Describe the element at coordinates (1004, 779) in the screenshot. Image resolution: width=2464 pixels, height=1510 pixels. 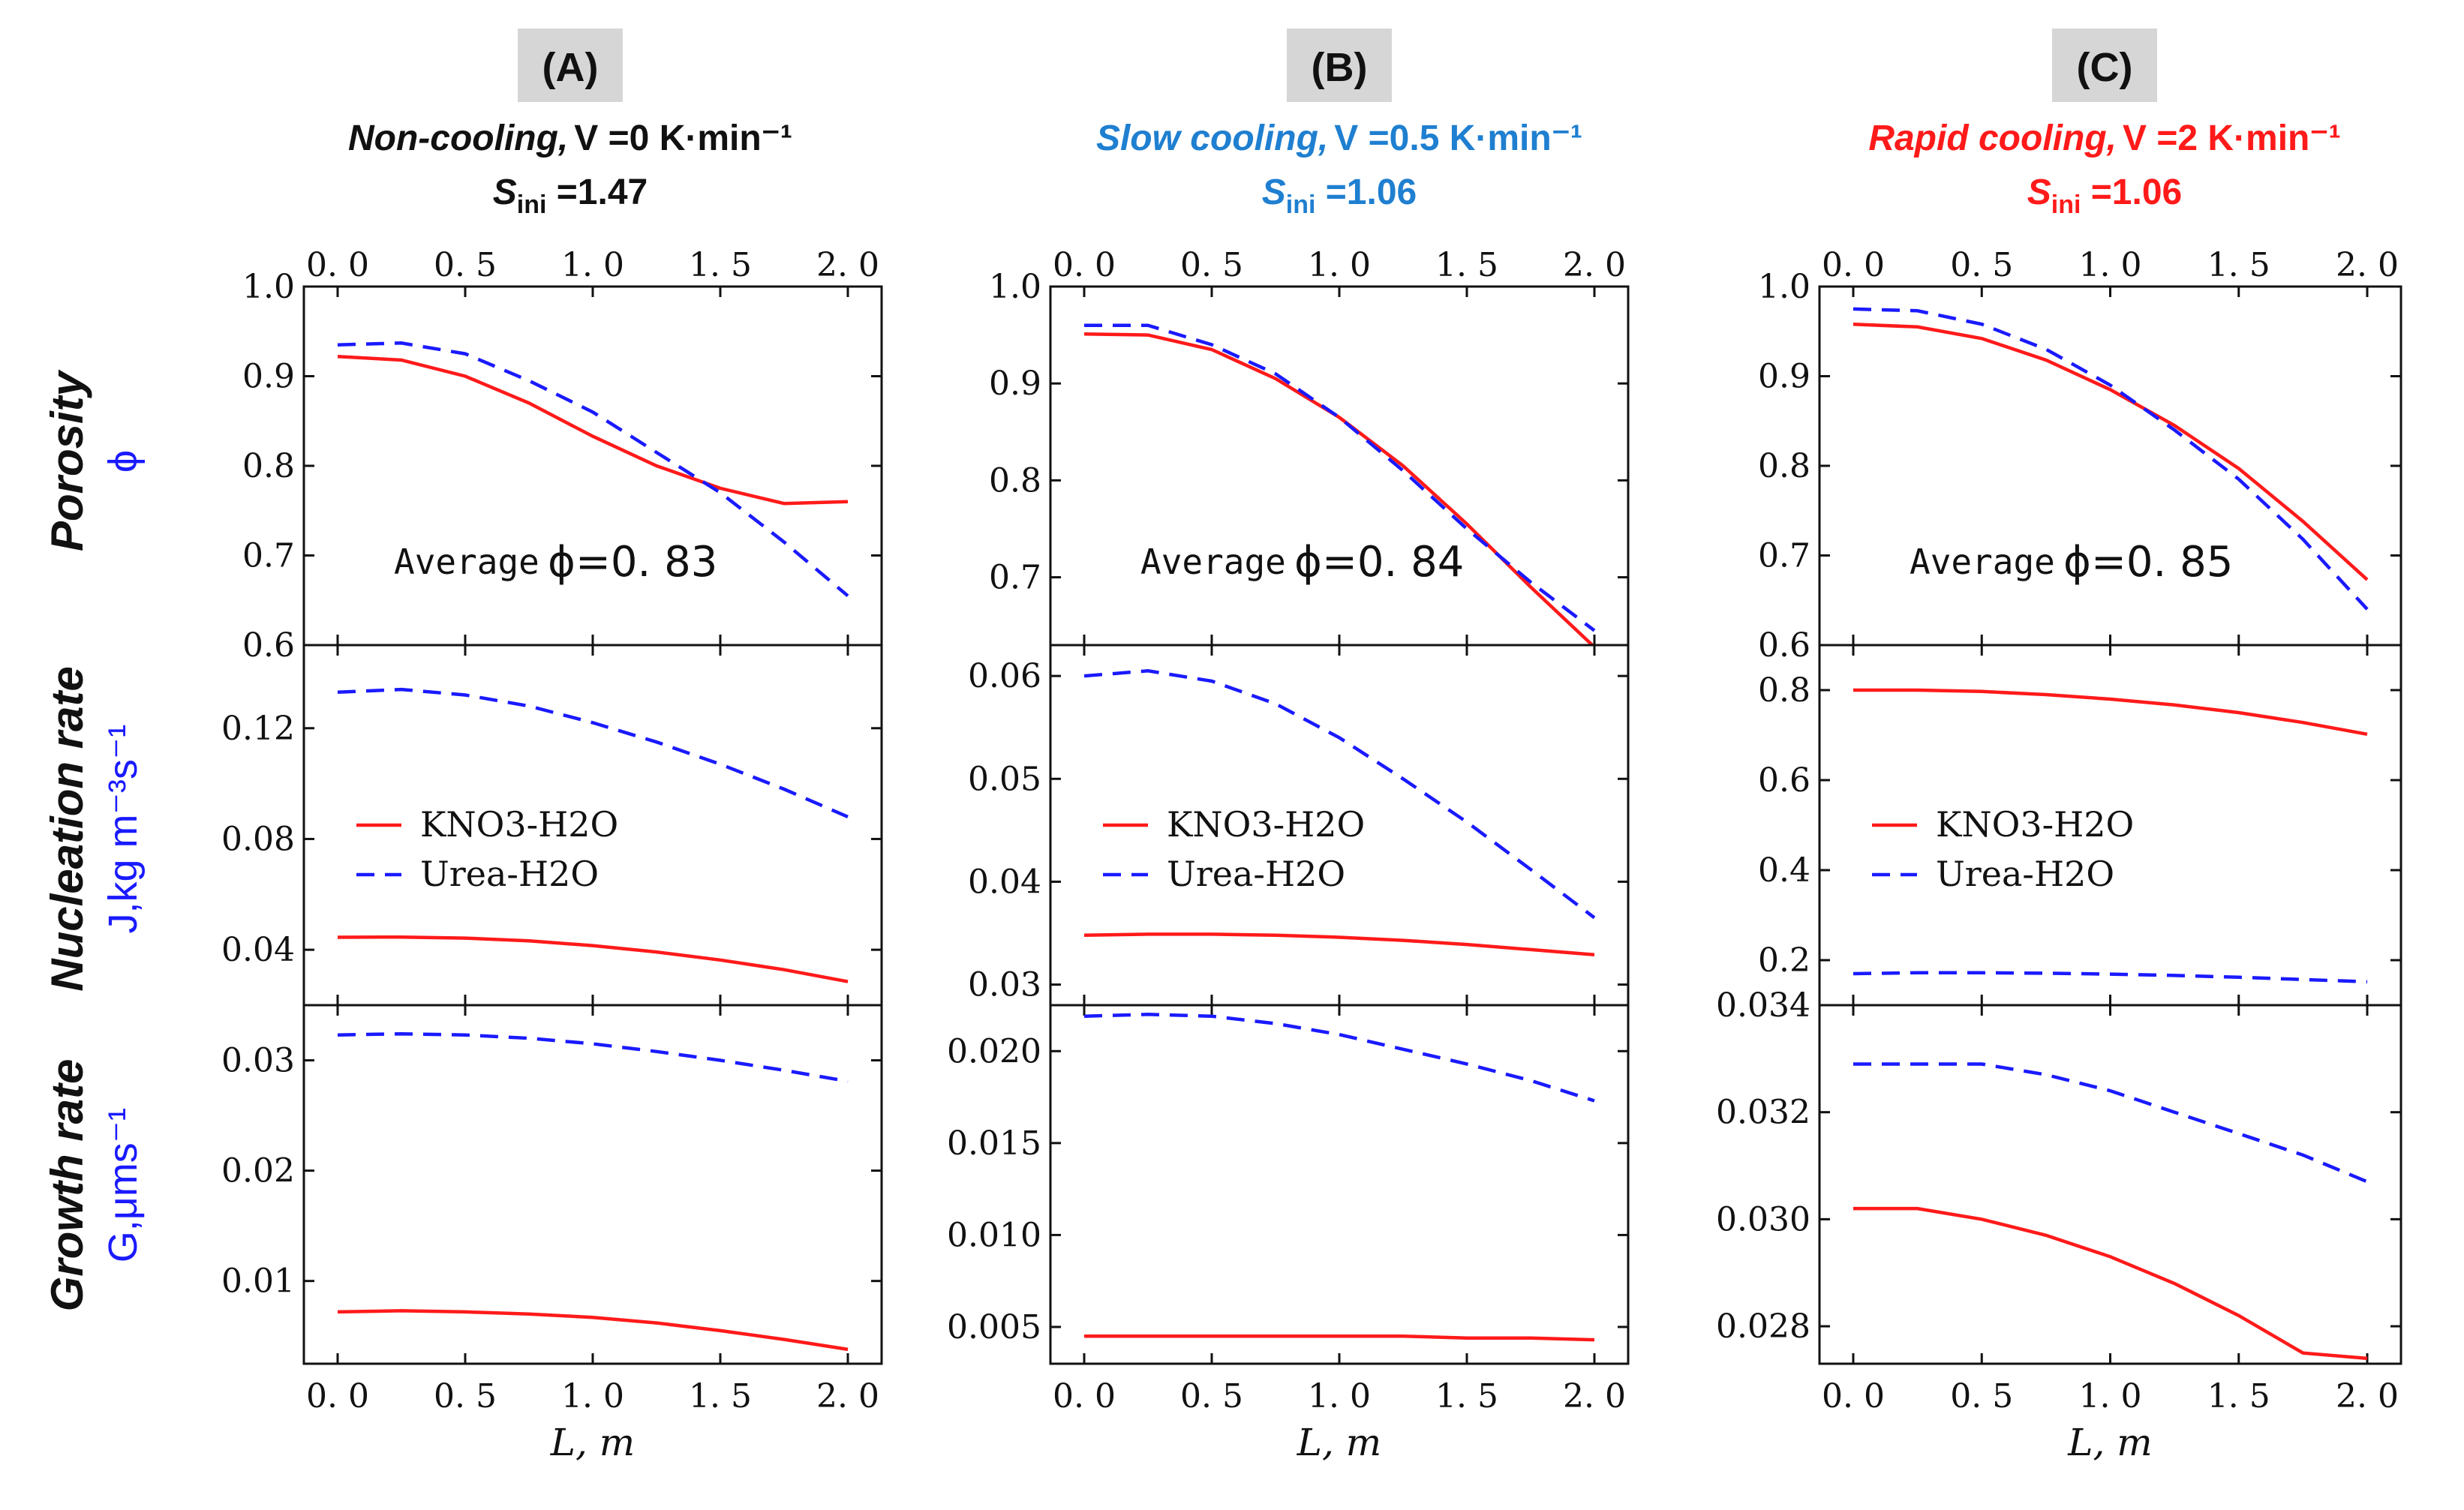
I see `y-tick-label: 0.05` at that location.